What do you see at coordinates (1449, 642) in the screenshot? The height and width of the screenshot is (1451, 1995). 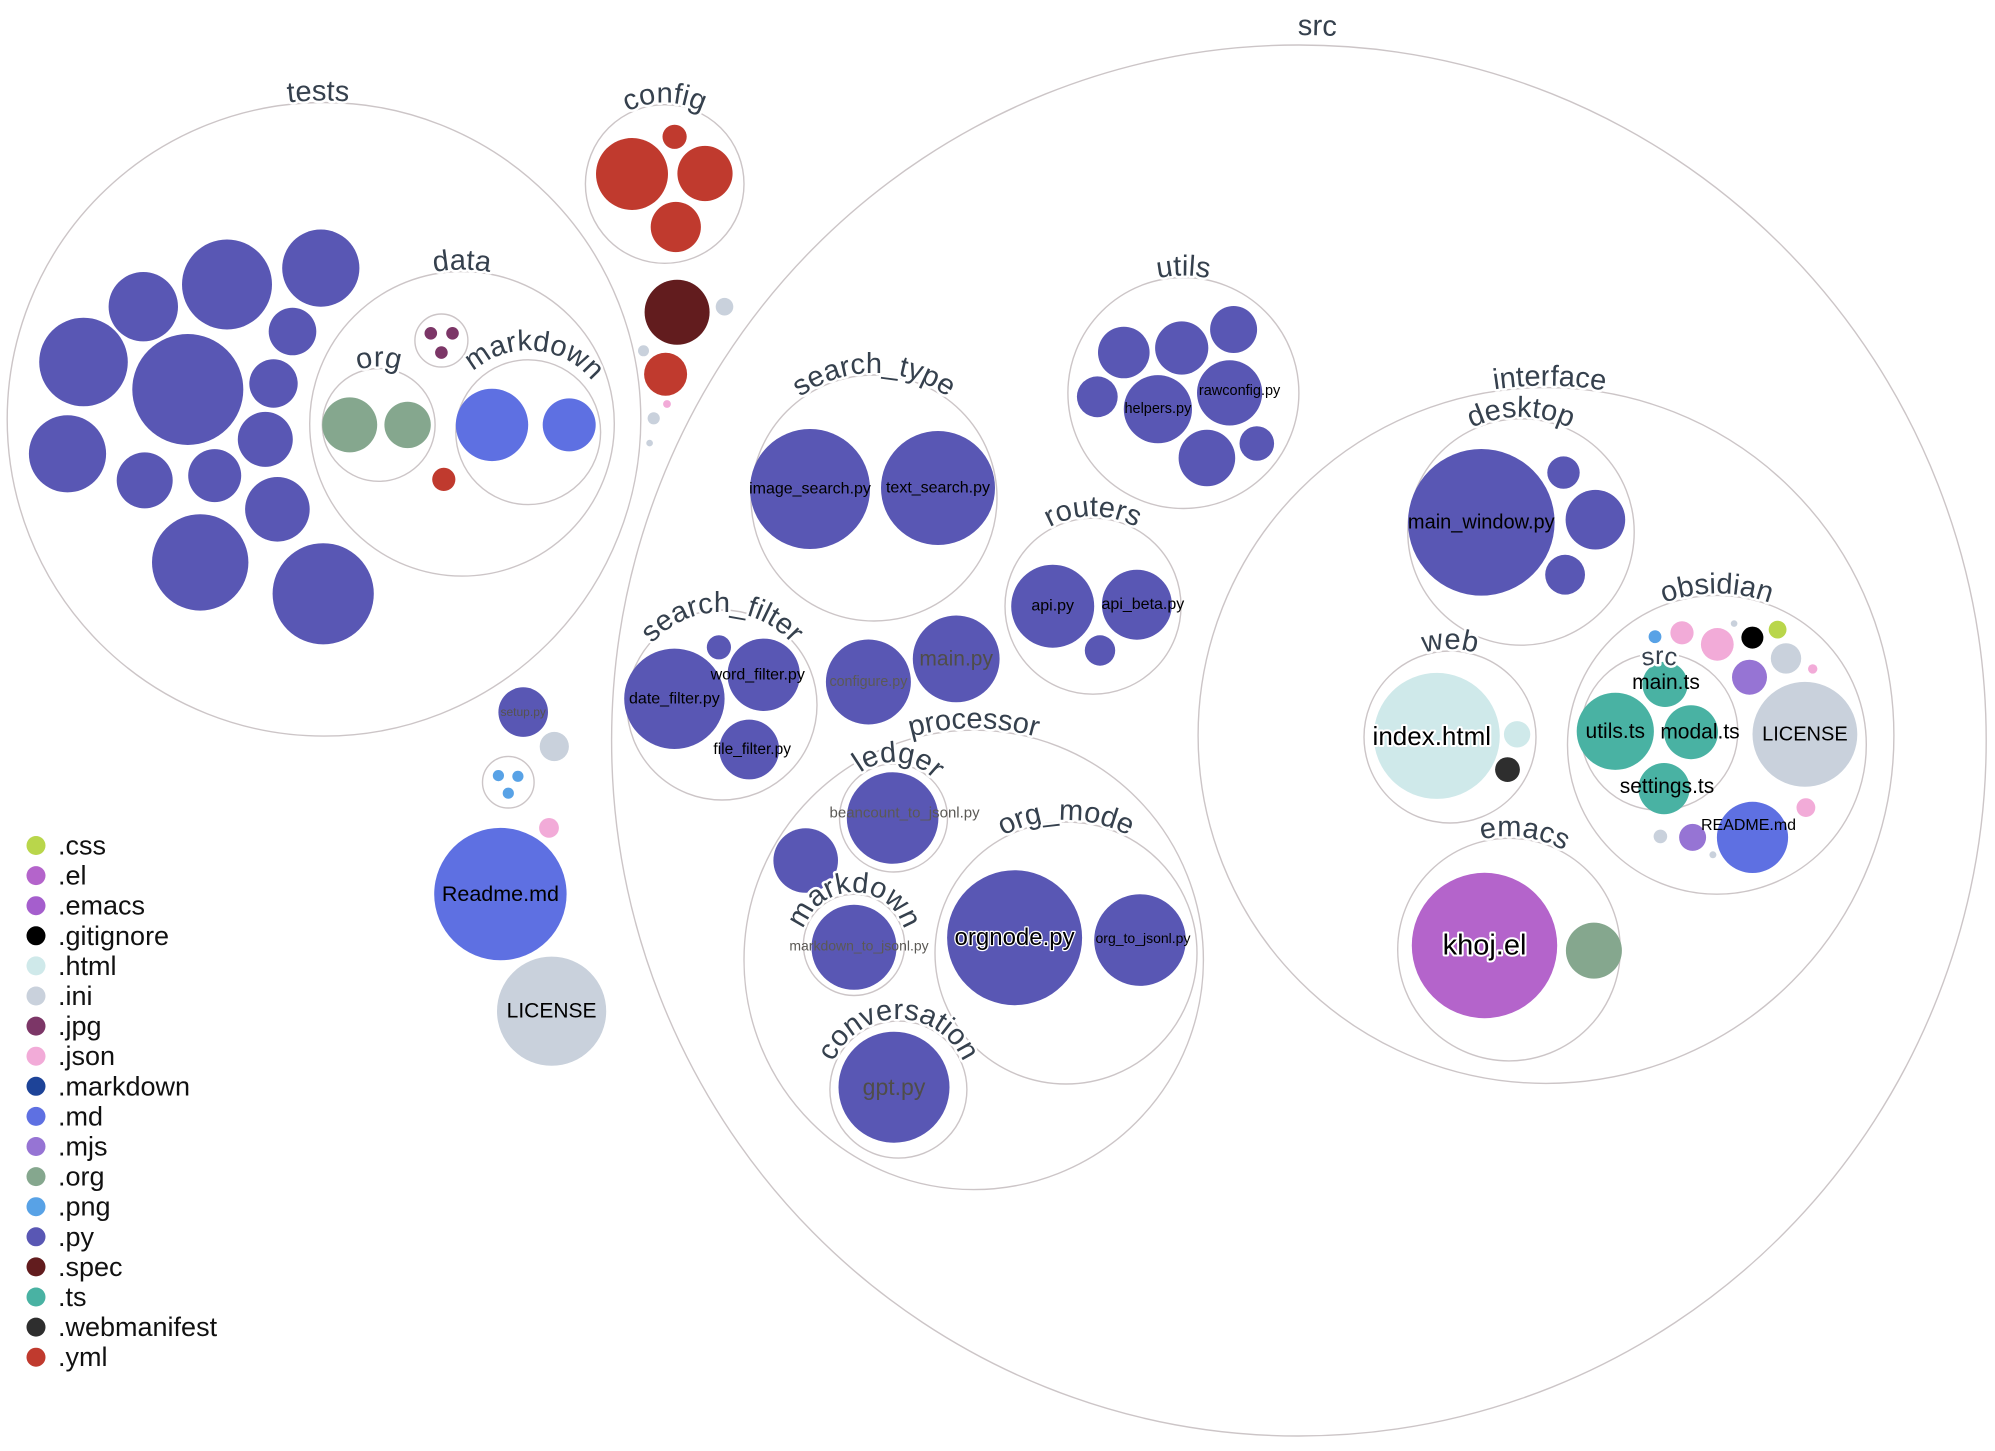 I see `svg-text: web` at bounding box center [1449, 642].